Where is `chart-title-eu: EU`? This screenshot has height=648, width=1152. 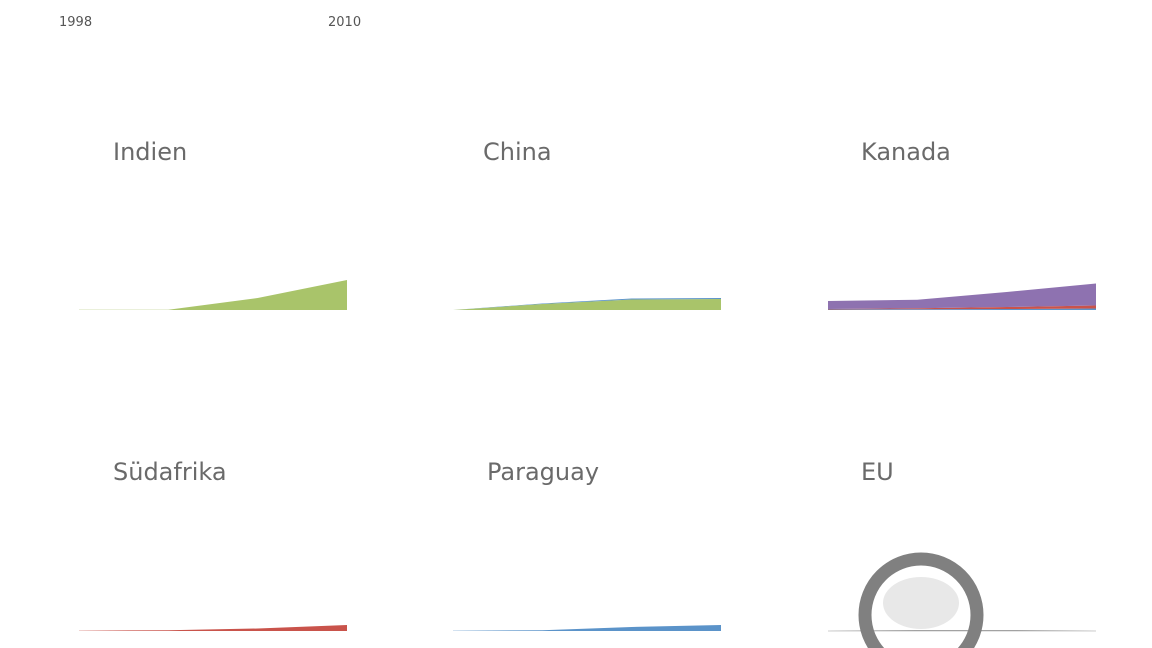 chart-title-eu: EU is located at coordinates (877, 472).